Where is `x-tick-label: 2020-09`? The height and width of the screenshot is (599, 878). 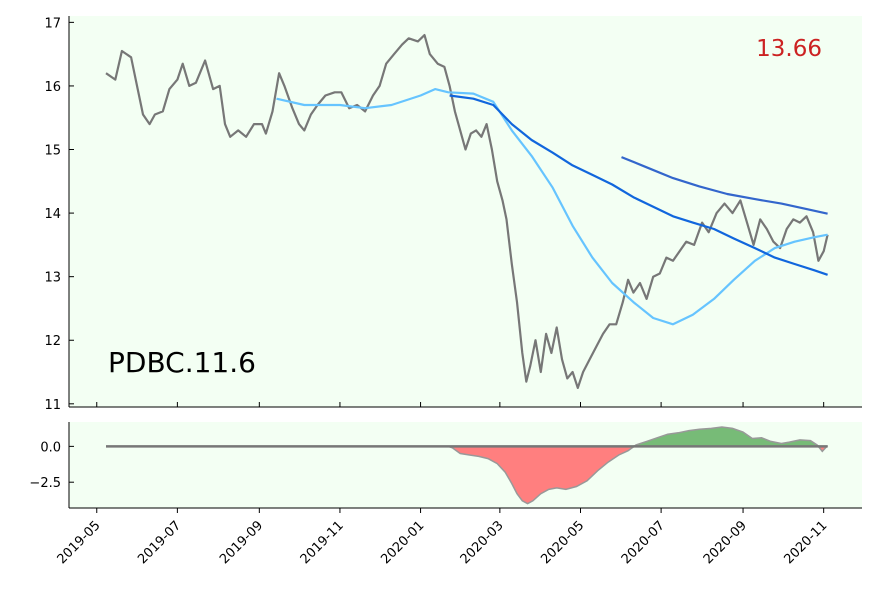
x-tick-label: 2020-09 is located at coordinates (725, 542).